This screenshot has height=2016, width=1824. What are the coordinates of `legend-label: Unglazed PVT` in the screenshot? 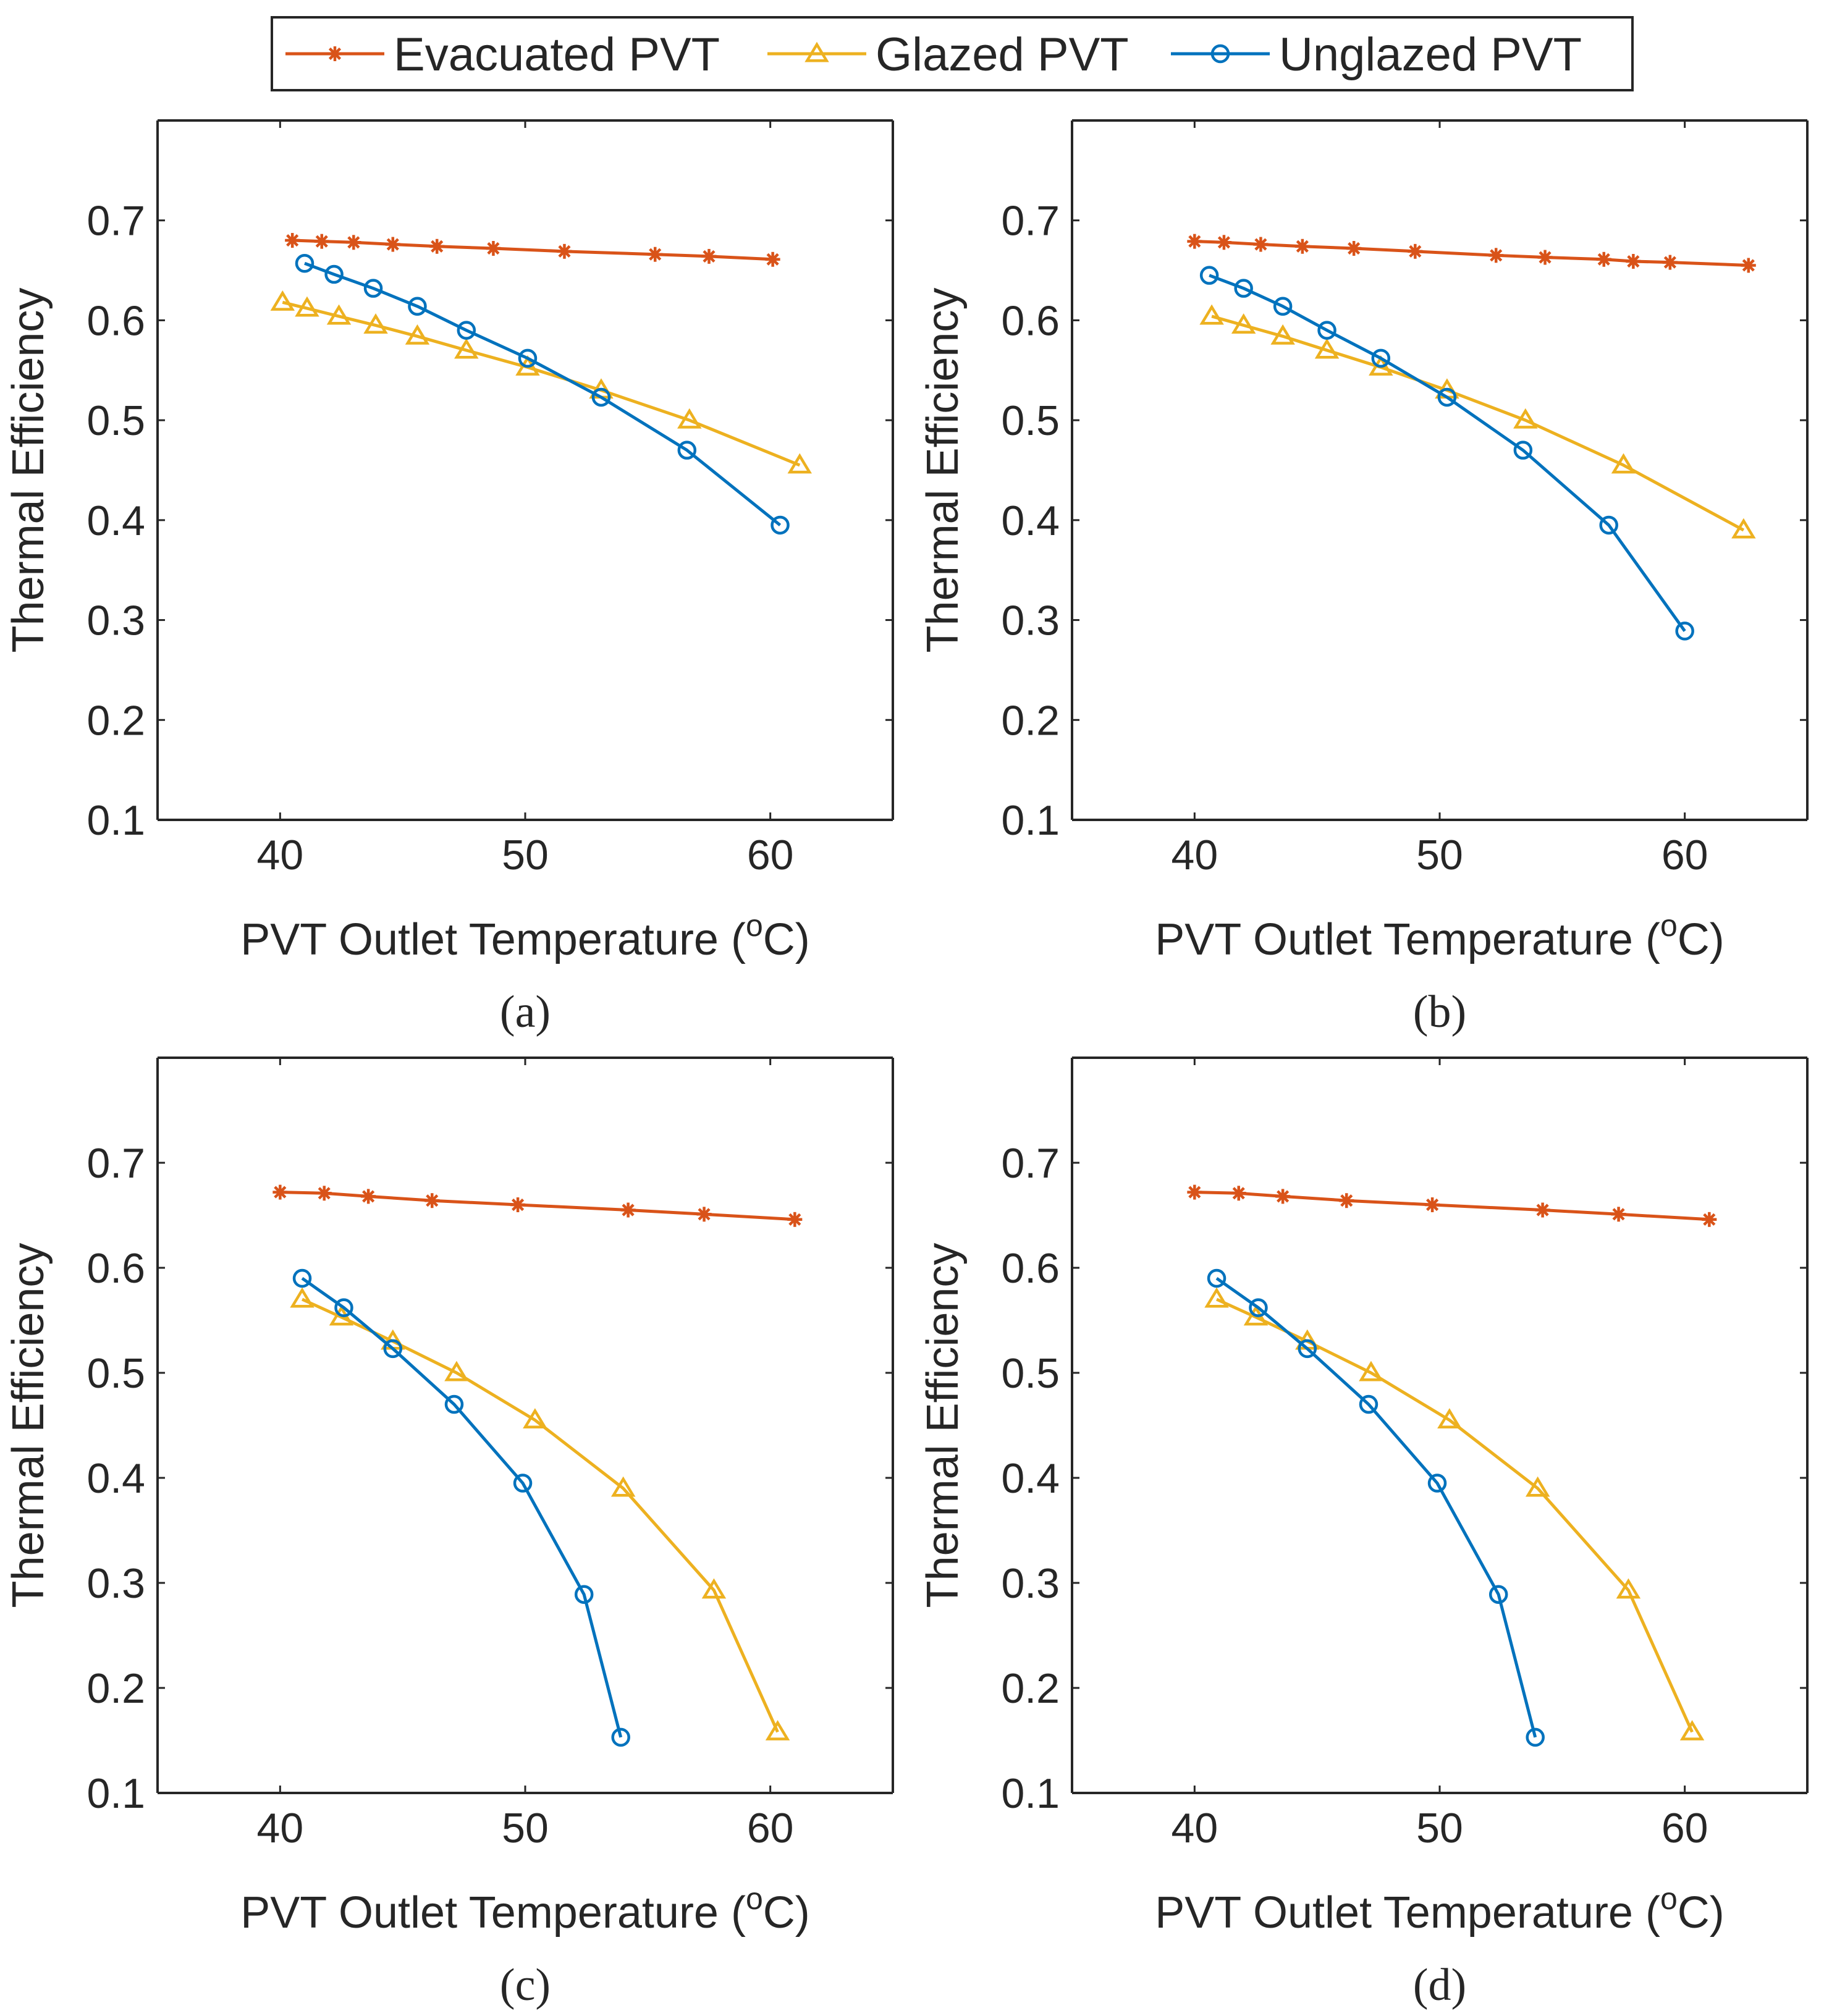 It's located at (1431, 54).